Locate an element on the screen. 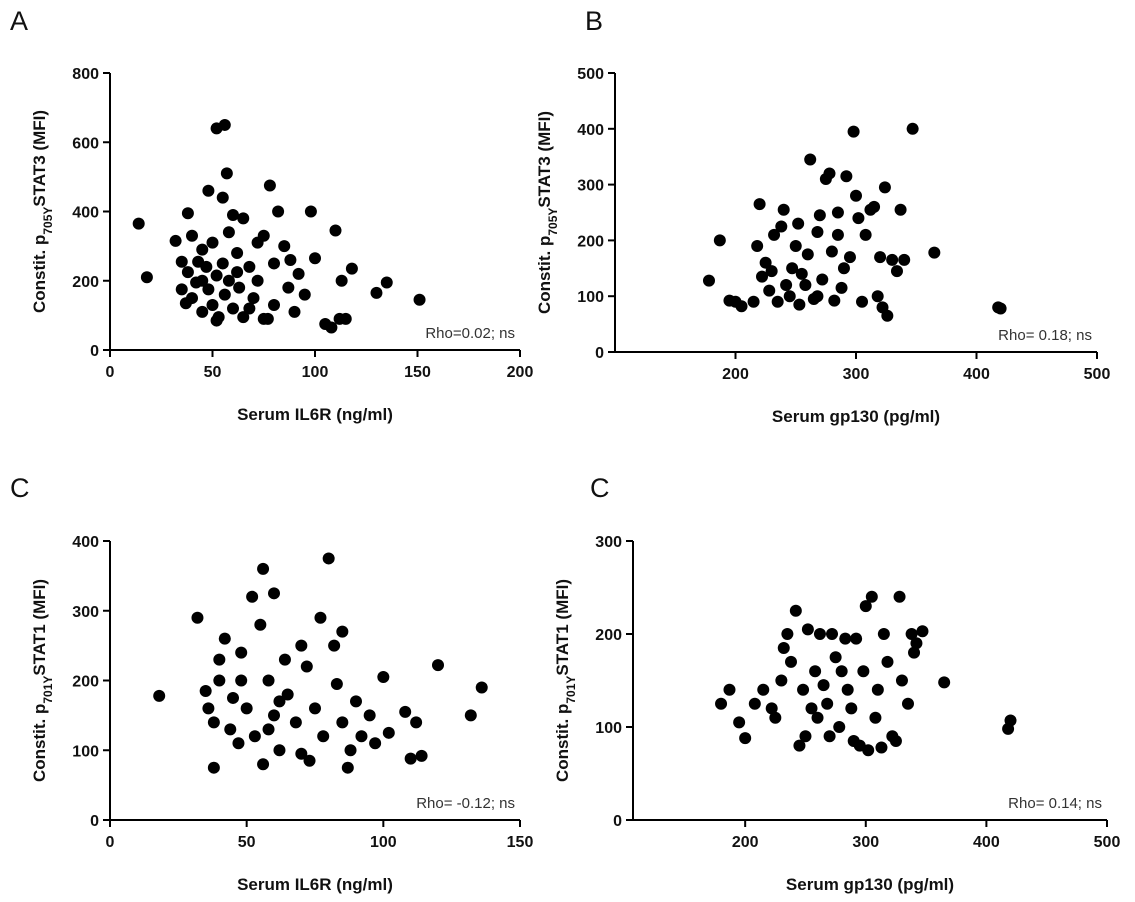  y-axis-label: Constit. p705YSTAT3 (MFI) is located at coordinates (42, 211).